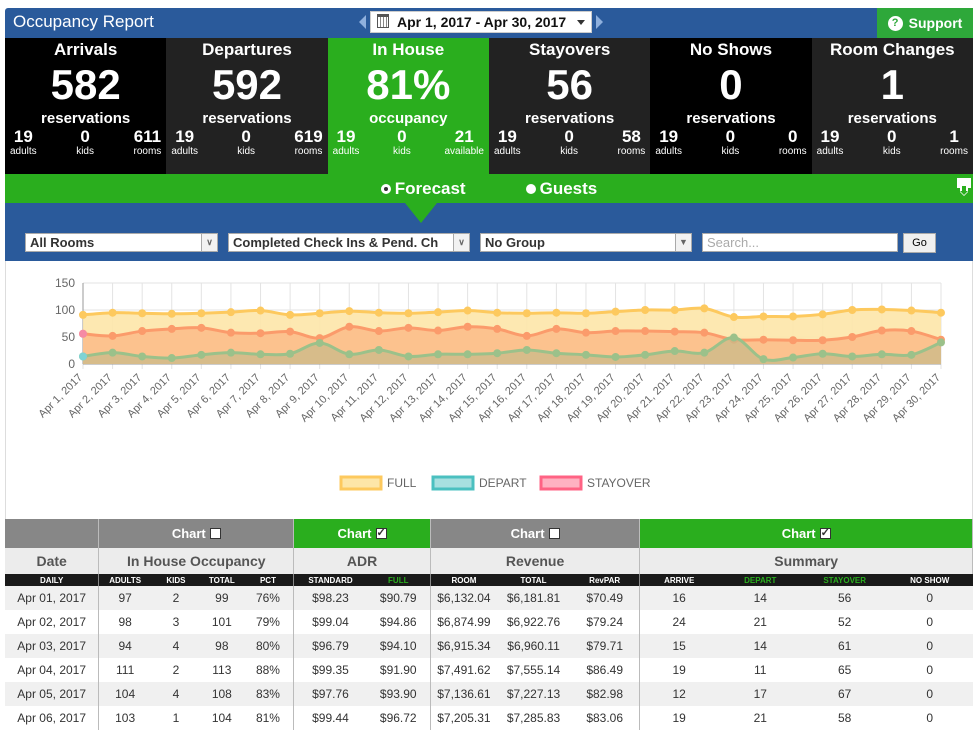  I want to click on y-tick-label: 150, so click(65, 283).